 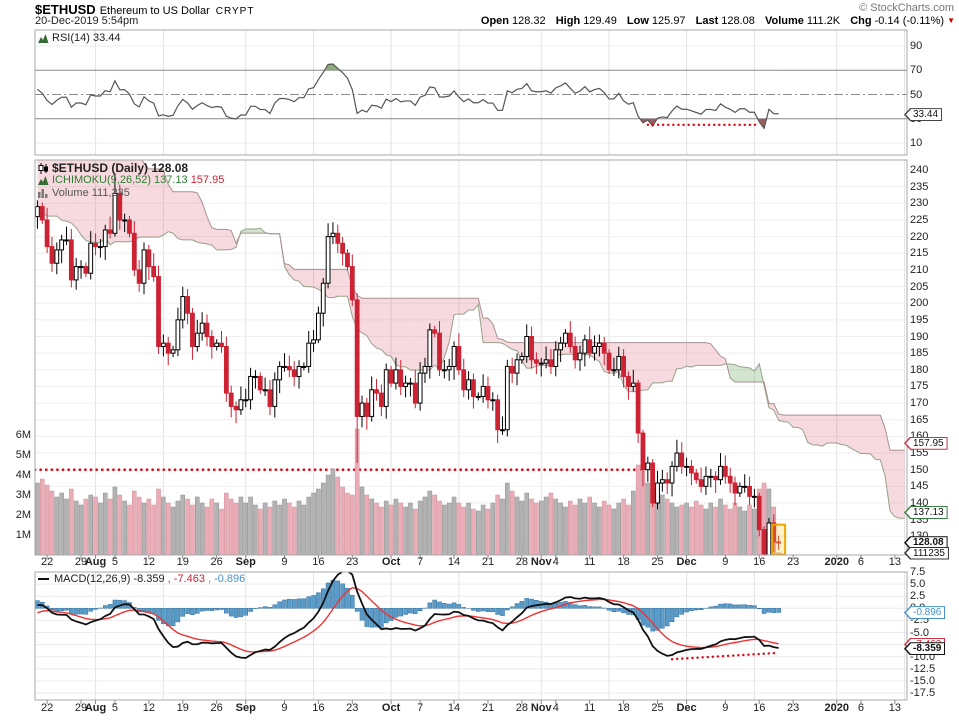 What do you see at coordinates (408, 96) in the screenshot?
I see `rsi-line` at bounding box center [408, 96].